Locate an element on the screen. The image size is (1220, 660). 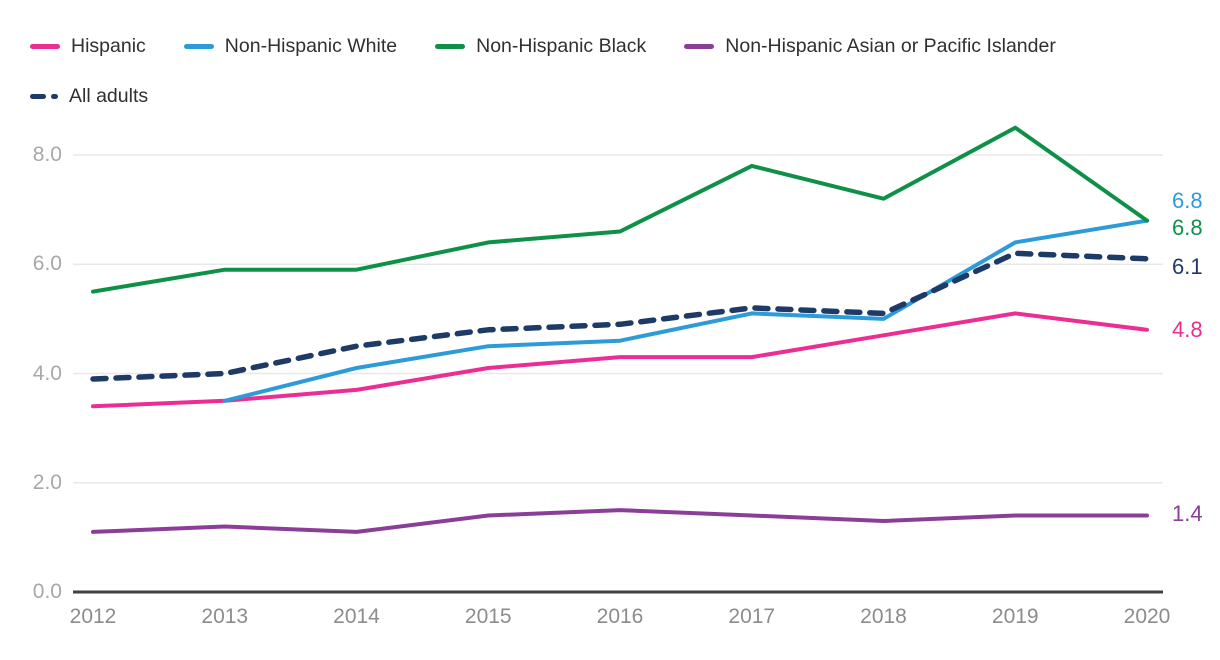
legend-marker-non-hispanic-white is located at coordinates (198, 46).